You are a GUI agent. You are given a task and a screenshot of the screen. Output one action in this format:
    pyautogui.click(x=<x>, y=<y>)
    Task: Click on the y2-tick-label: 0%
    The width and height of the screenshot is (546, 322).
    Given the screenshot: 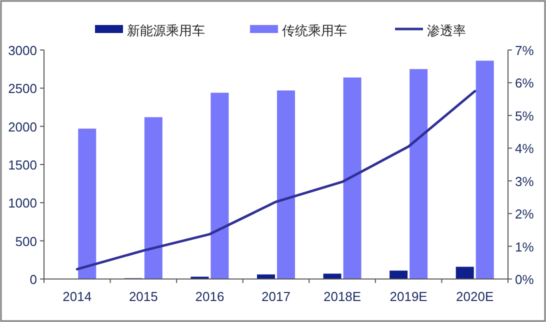 What is the action you would take?
    pyautogui.click(x=524, y=279)
    